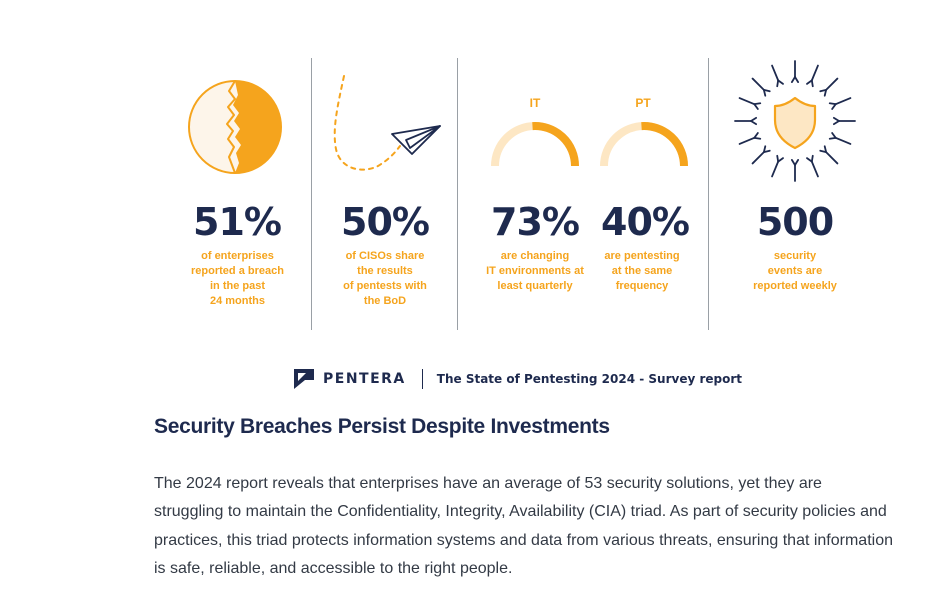 This screenshot has width=950, height=597. What do you see at coordinates (535, 222) in the screenshot?
I see `stat-value: 73%` at bounding box center [535, 222].